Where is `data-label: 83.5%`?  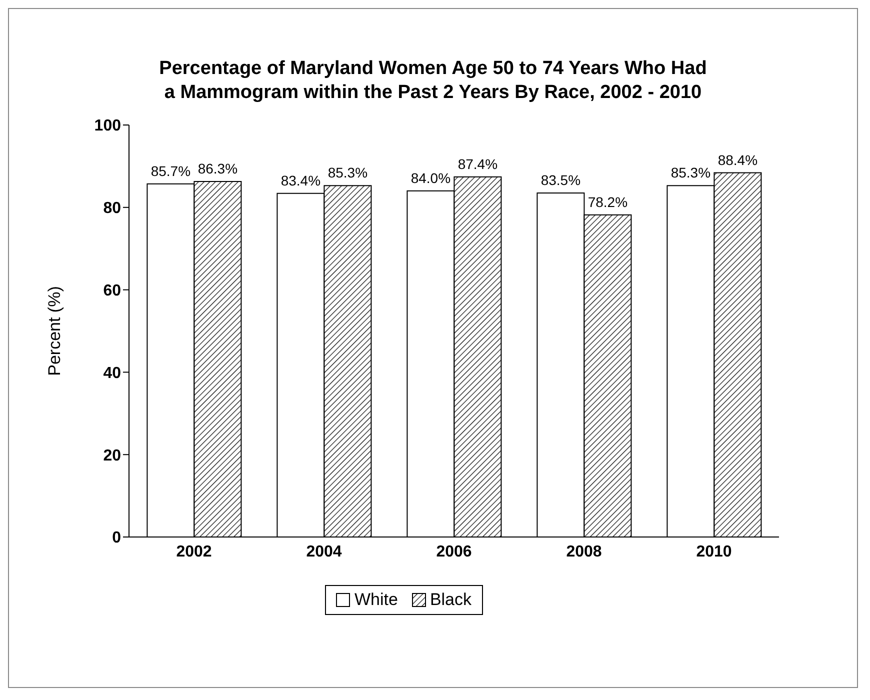
data-label: 83.5% is located at coordinates (560, 180).